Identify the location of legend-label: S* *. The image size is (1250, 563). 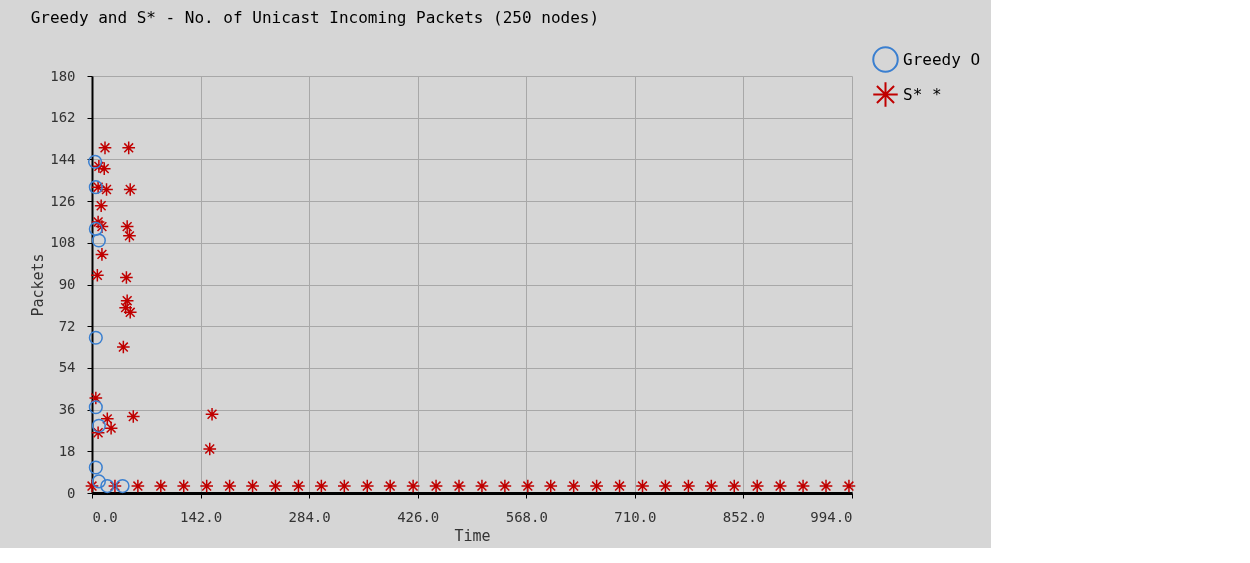
(922, 94).